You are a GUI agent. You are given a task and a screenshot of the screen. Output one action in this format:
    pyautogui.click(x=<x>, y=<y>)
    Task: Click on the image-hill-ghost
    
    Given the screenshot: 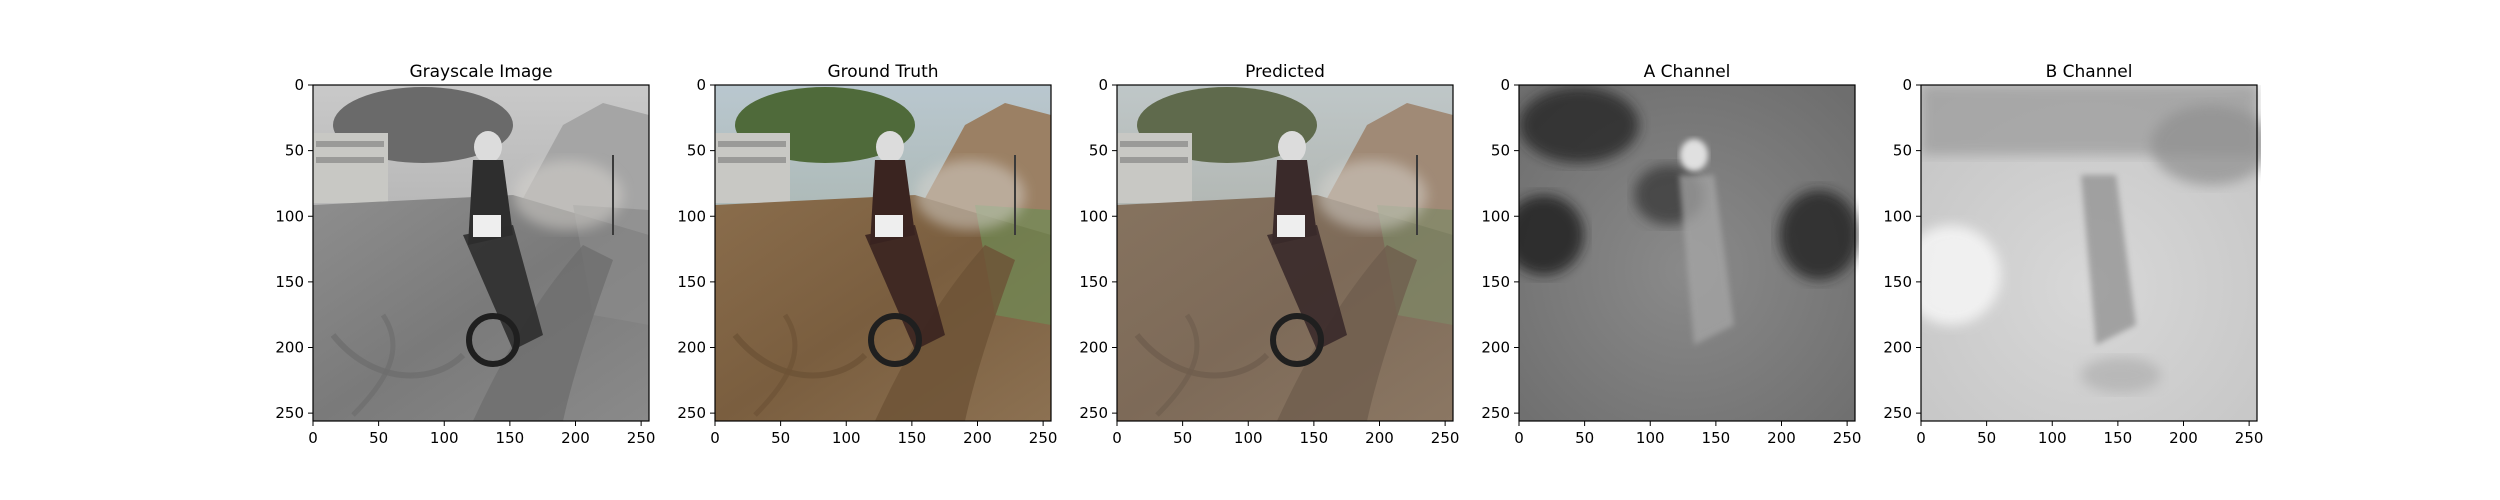 What is the action you would take?
    pyautogui.click(x=2206, y=145)
    